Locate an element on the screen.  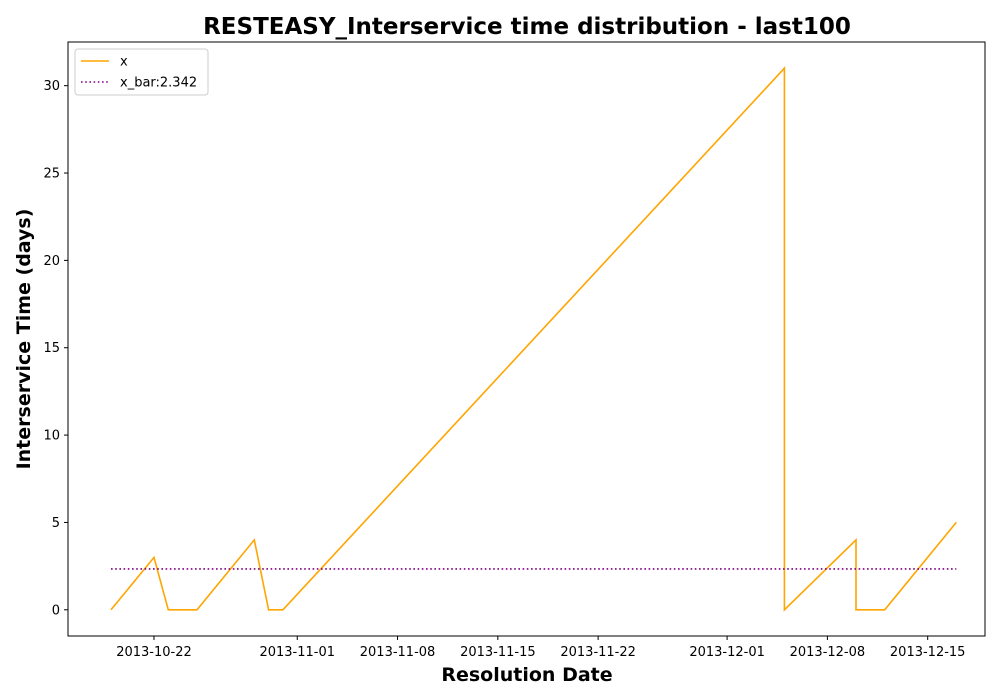
y-tick-label: 30 is located at coordinates (51, 86).